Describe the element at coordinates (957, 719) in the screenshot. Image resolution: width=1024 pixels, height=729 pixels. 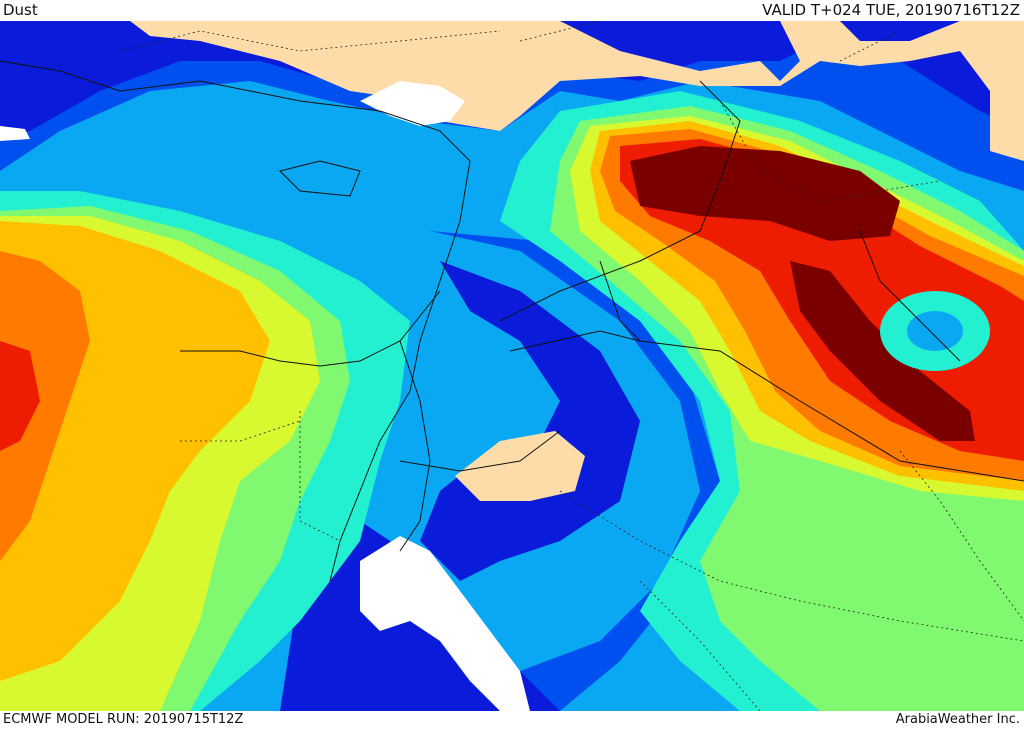
I see `credit-label: ArabiaWeather Inc.` at that location.